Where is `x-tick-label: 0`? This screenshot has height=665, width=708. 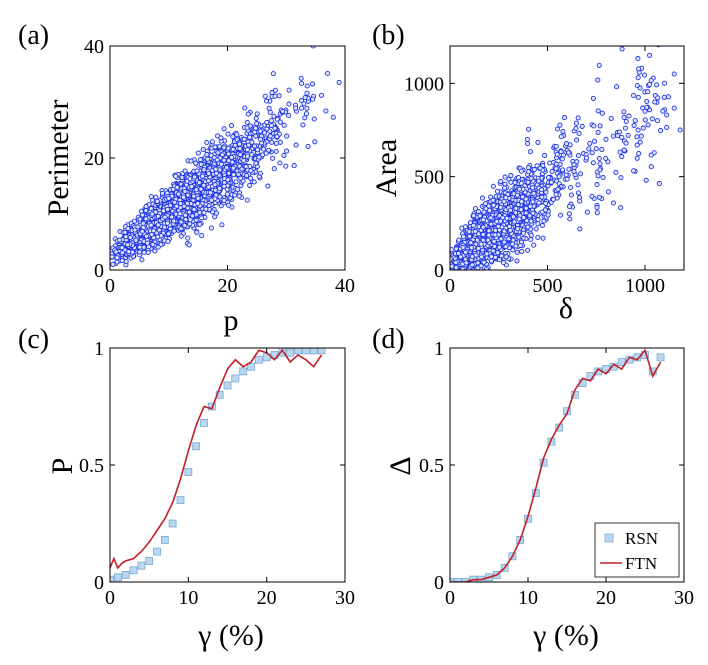
x-tick-label: 0 is located at coordinates (110, 286).